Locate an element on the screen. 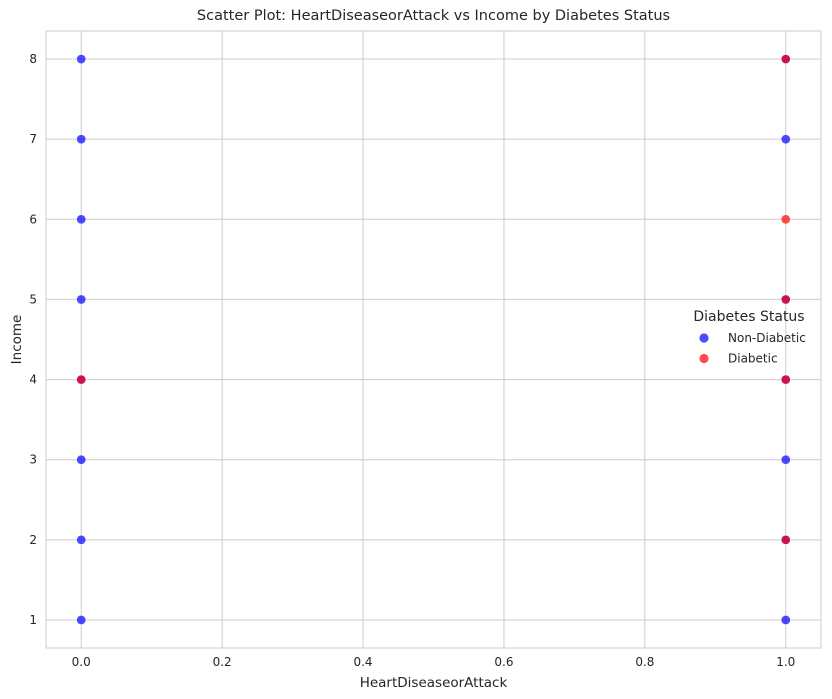 This screenshot has height=699, width=832. y-axis-ticks: 1 2 3 4 5 6 7 8 is located at coordinates (33, 339).